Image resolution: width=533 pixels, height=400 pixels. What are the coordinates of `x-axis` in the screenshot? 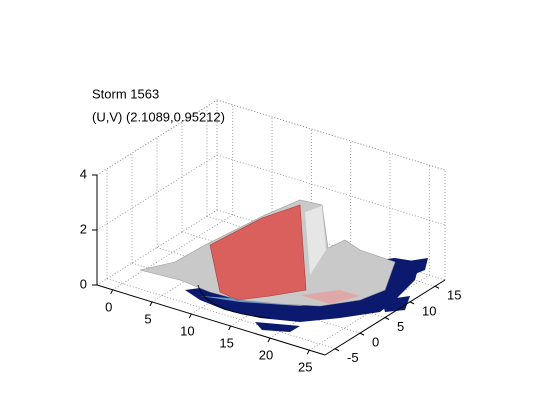 It's located at (211, 320).